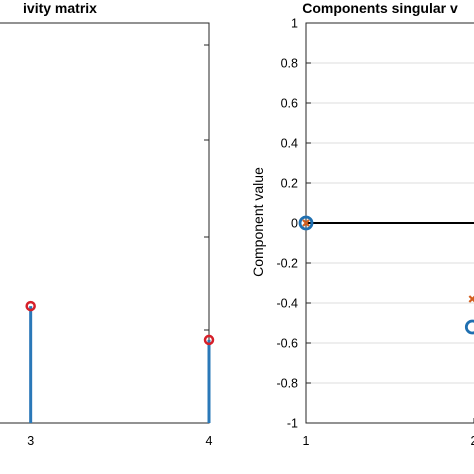  I want to click on y-tick-label: 0.6, so click(289, 104).